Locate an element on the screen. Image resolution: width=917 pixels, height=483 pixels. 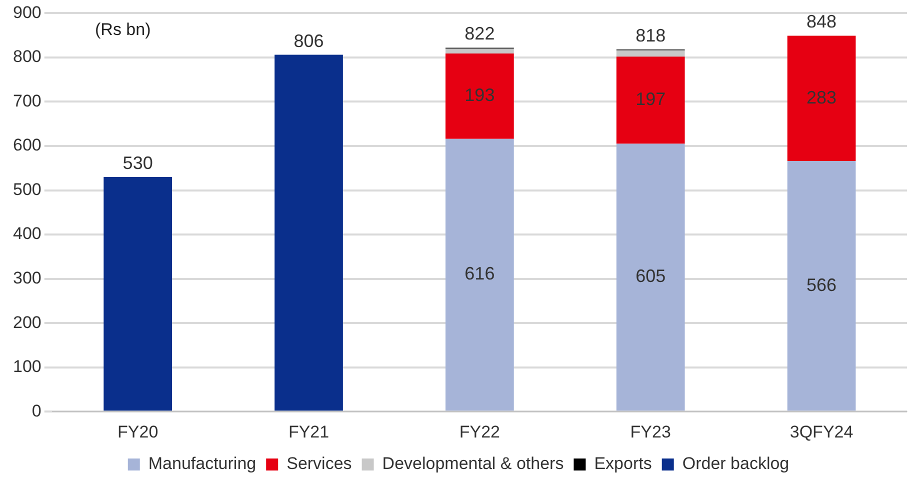
y-tick-label: 200 is located at coordinates (27, 322).